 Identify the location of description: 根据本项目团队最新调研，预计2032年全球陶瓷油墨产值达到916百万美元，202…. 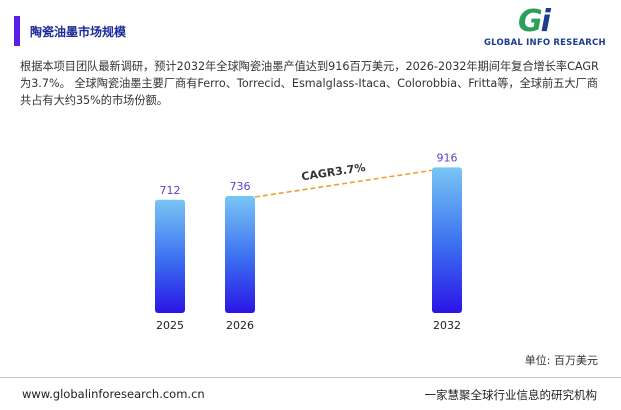
(309, 83).